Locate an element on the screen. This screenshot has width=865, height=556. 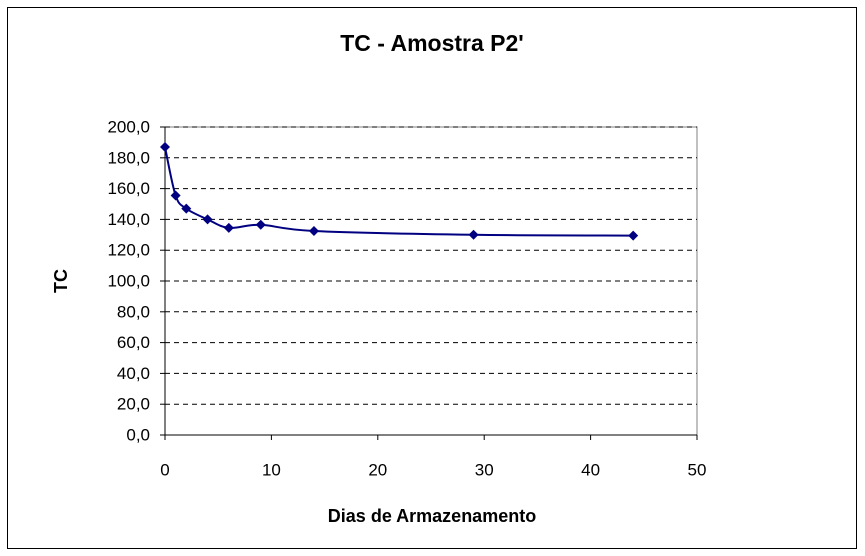
y-tick-label: 180,0 is located at coordinates (128, 157).